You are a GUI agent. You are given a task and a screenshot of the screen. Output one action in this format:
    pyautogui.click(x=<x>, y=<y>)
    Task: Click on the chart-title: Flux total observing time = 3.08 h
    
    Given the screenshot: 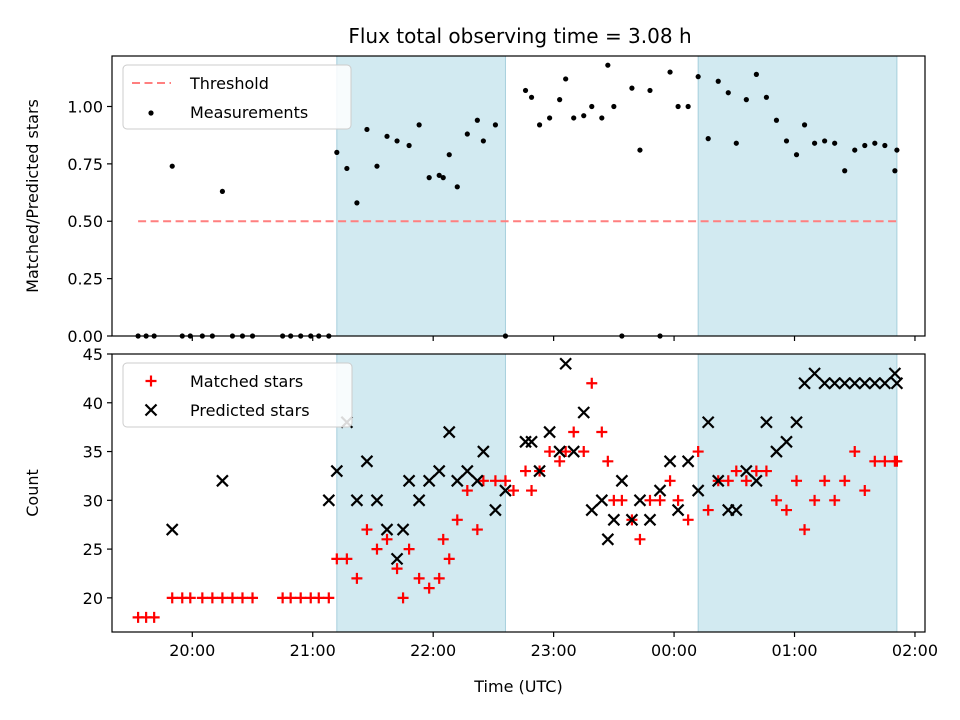 What is the action you would take?
    pyautogui.click(x=519, y=36)
    